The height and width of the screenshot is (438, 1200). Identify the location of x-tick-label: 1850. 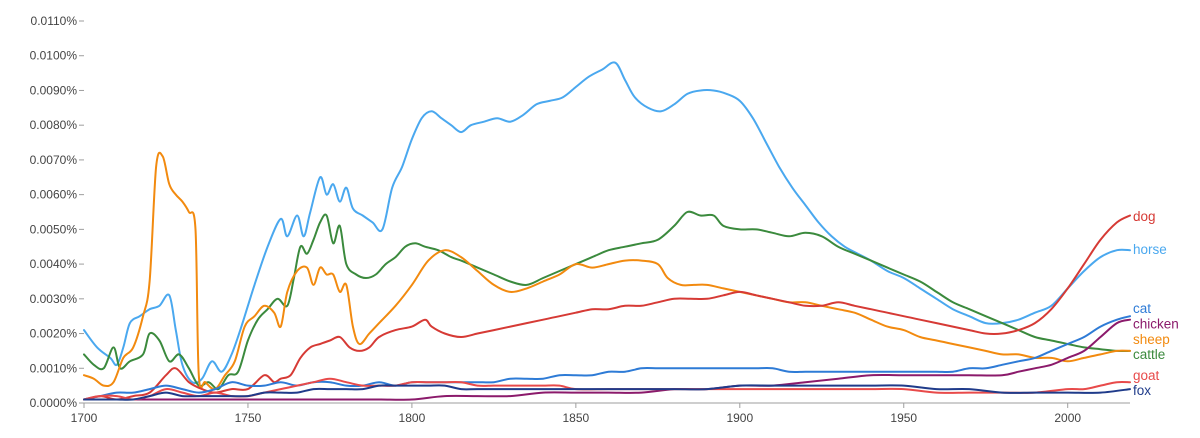
(575, 418).